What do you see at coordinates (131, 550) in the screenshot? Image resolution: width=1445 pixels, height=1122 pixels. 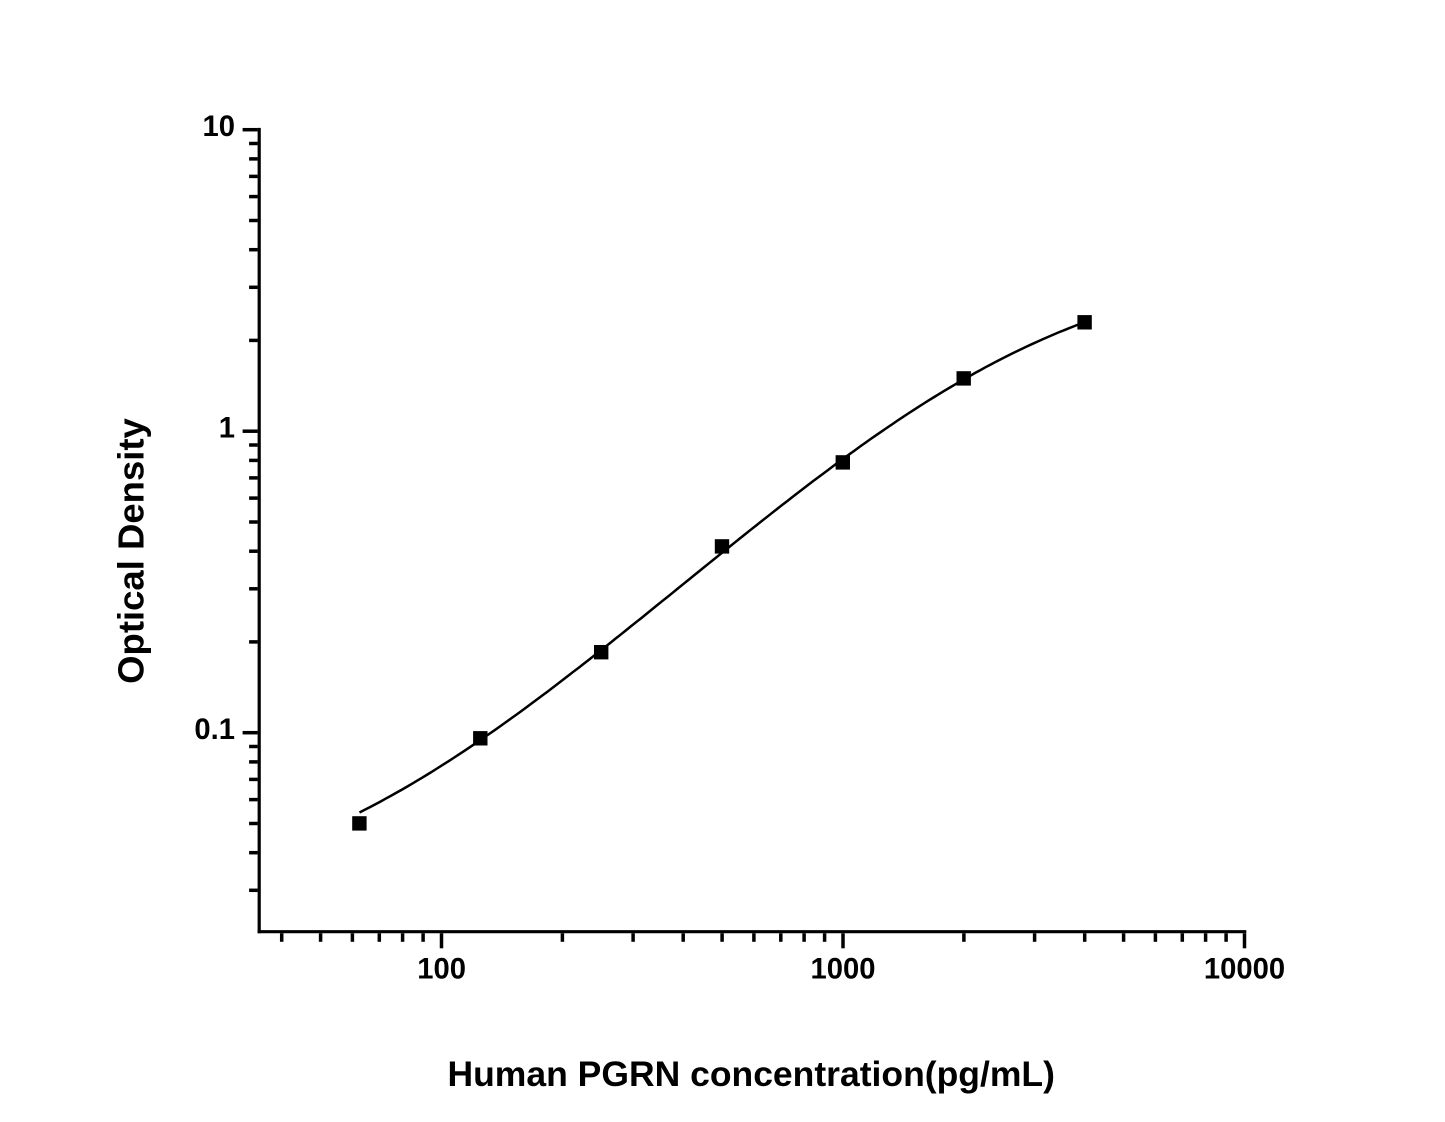 I see `svg-text: Optical Density` at bounding box center [131, 550].